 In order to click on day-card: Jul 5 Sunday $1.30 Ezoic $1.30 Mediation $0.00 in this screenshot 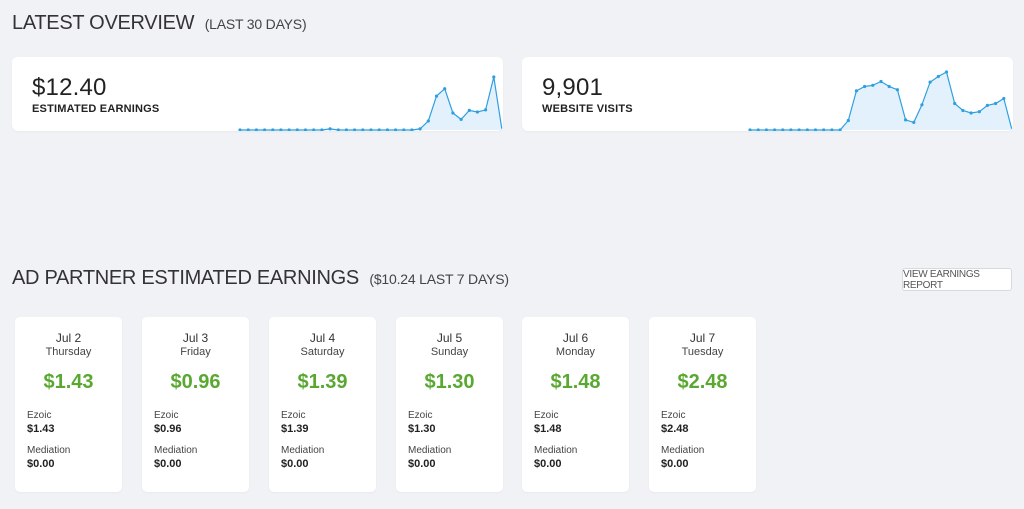, I will do `click(449, 404)`.